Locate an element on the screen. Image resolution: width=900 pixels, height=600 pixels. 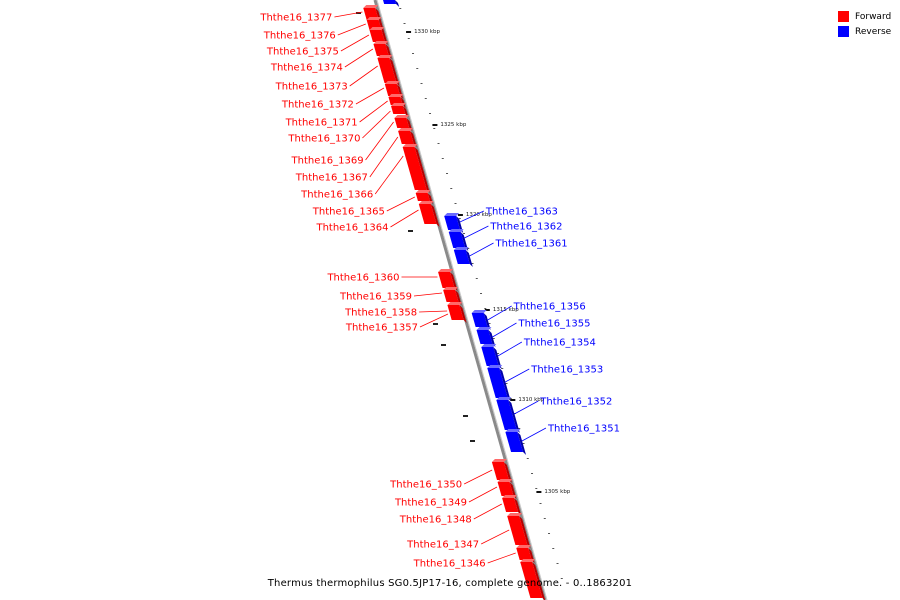
legend-forward-label: Forward is located at coordinates (873, 16).